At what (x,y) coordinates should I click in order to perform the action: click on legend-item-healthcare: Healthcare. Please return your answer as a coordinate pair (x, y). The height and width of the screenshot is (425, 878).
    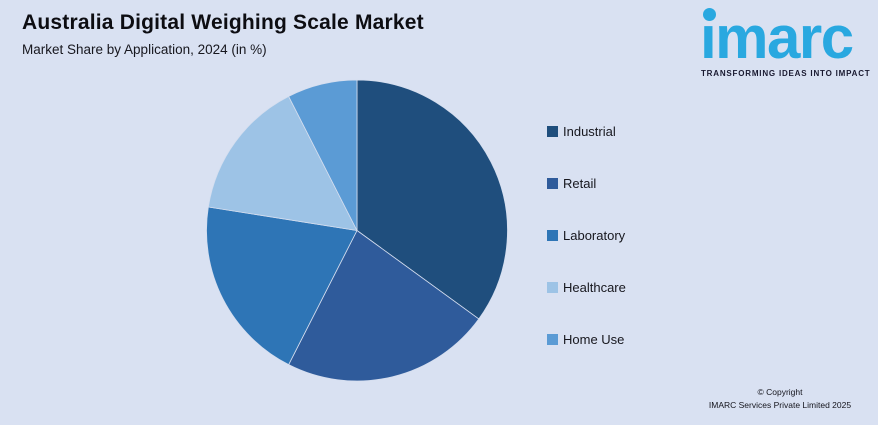
    Looking at the image, I should click on (586, 287).